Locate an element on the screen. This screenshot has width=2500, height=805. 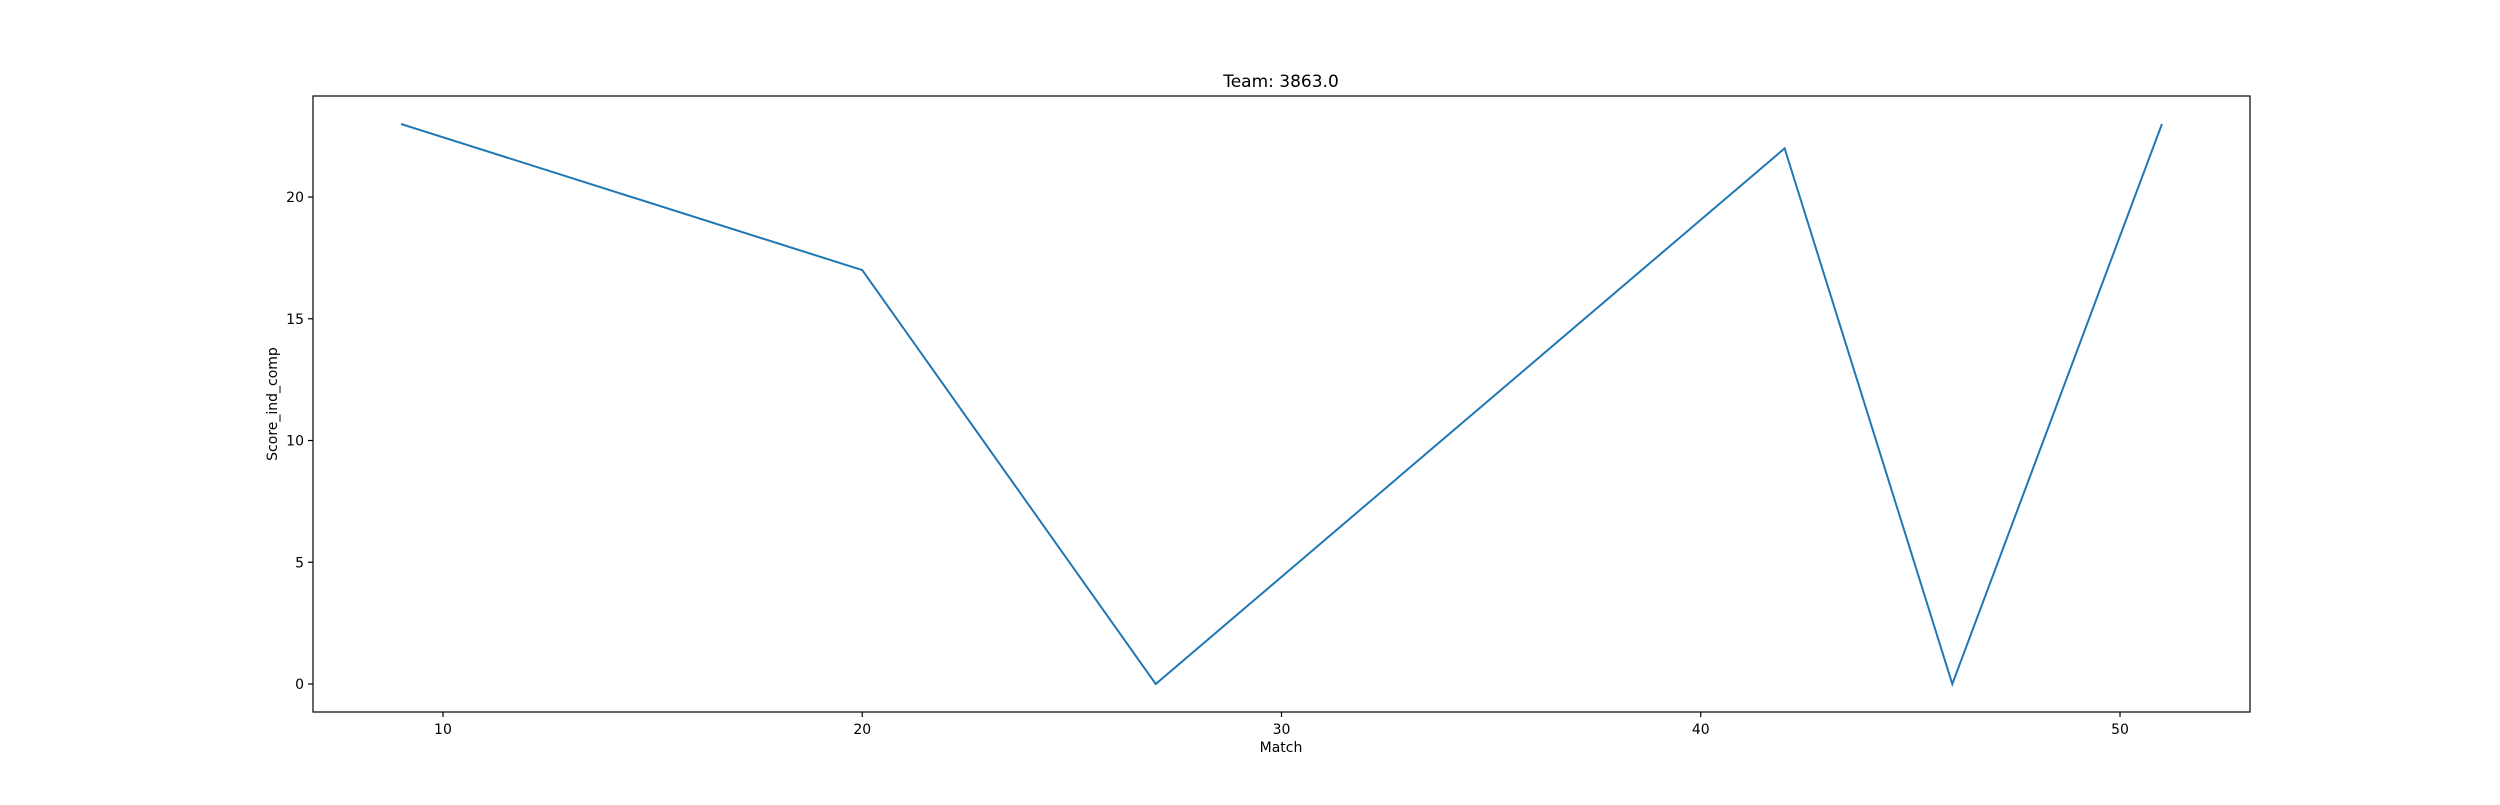
x-axis-ticks: 10 20 30 40 50 is located at coordinates (1281, 725).